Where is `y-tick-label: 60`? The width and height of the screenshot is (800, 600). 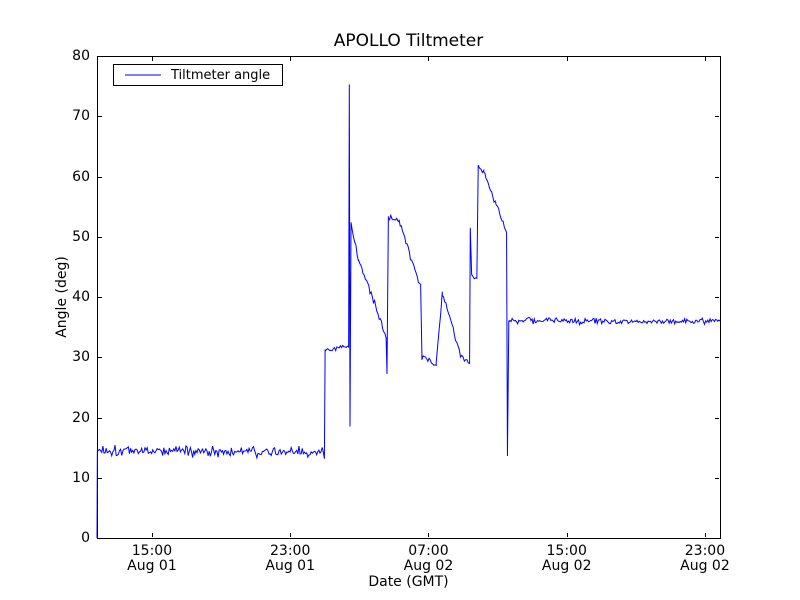
y-tick-label: 60 is located at coordinates (81, 176).